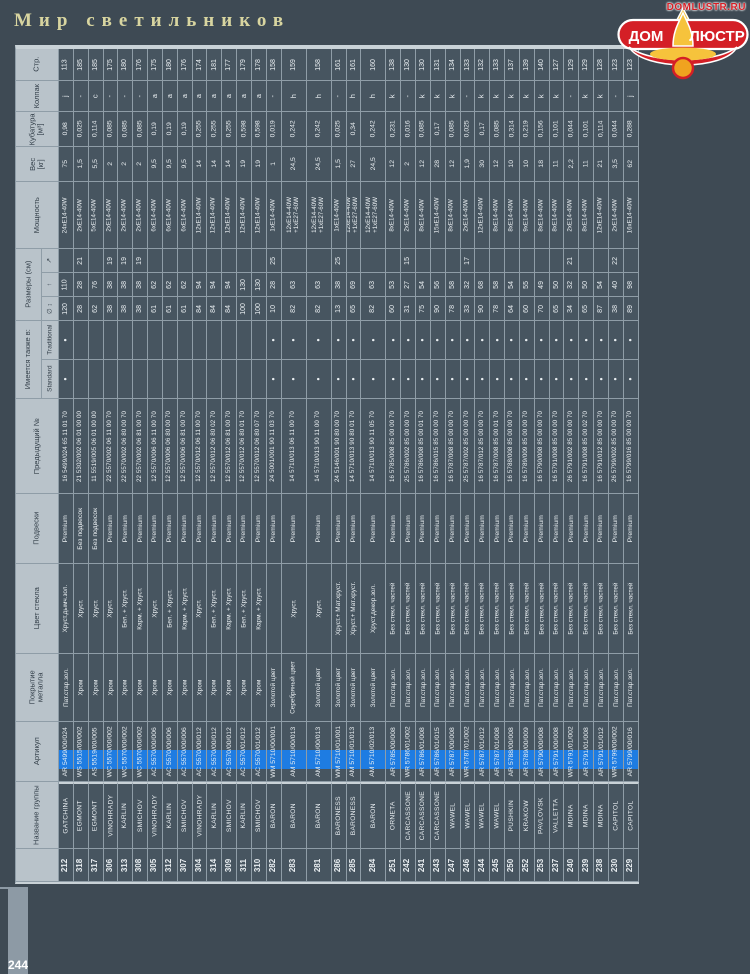 The image size is (750, 974). What do you see at coordinates (483, 65) in the screenshot?
I see `cell-page_ref: 132` at bounding box center [483, 65].